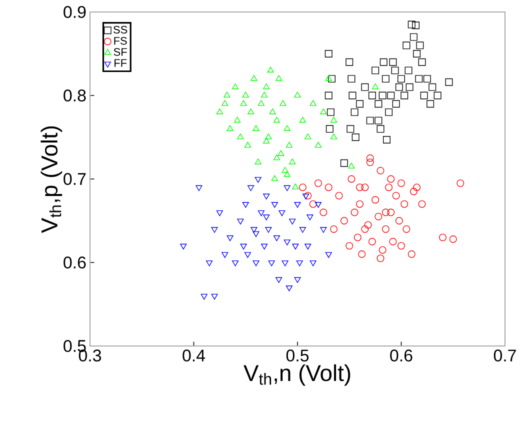  I want to click on x-axis-title: V$_{th}$,n (Volt), so click(297, 375).